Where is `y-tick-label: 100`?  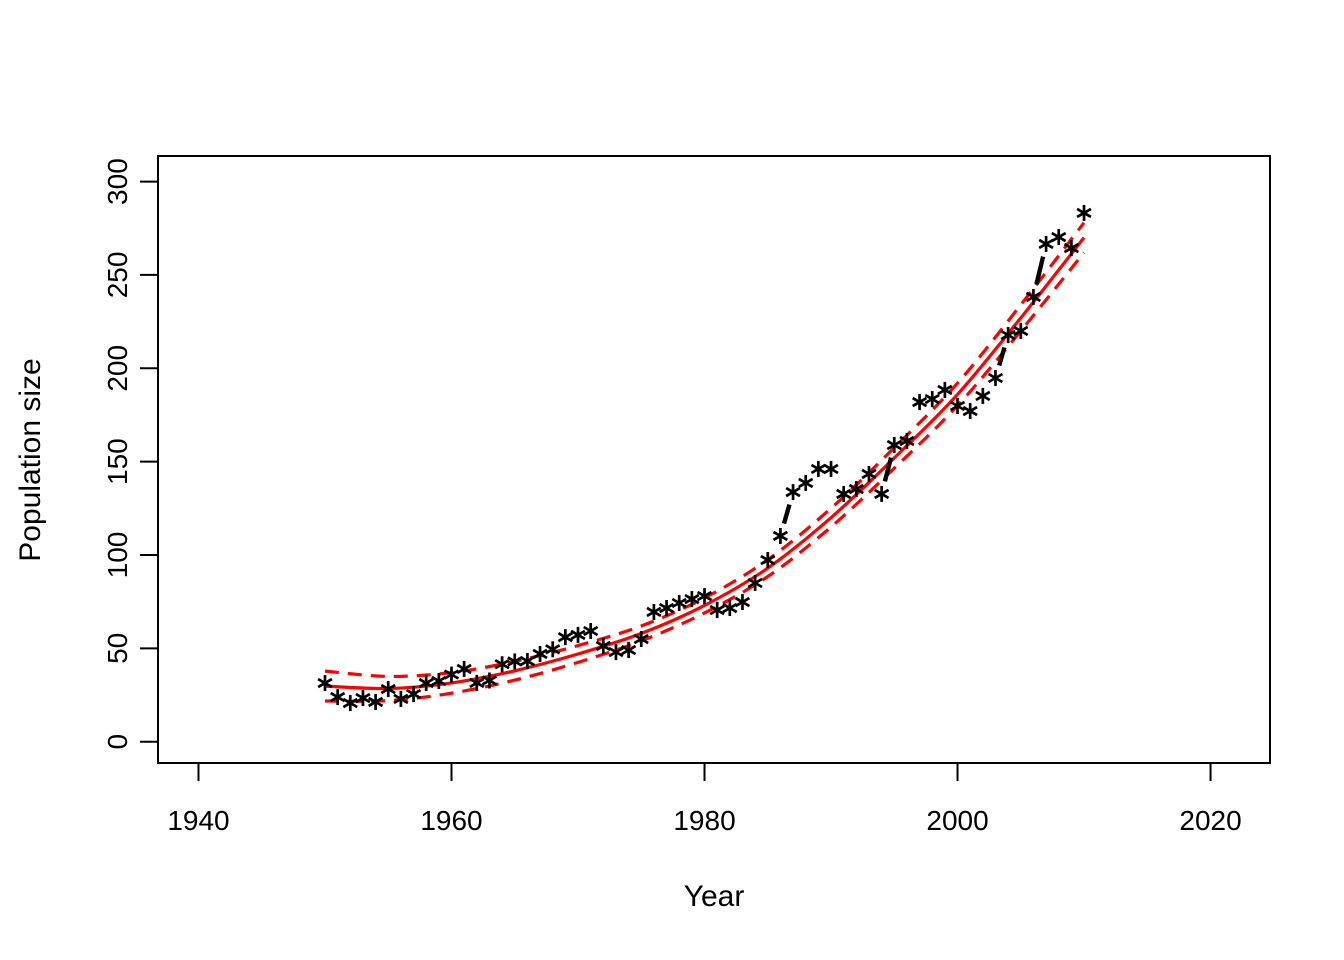
y-tick-label: 100 is located at coordinates (117, 555).